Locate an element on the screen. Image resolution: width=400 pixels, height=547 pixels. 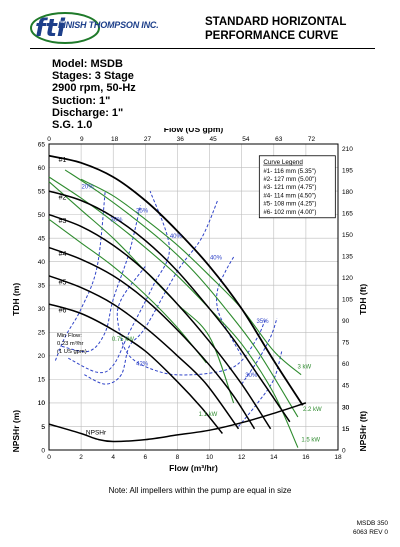
x-tick-label: 2 is located at coordinates (81, 457).